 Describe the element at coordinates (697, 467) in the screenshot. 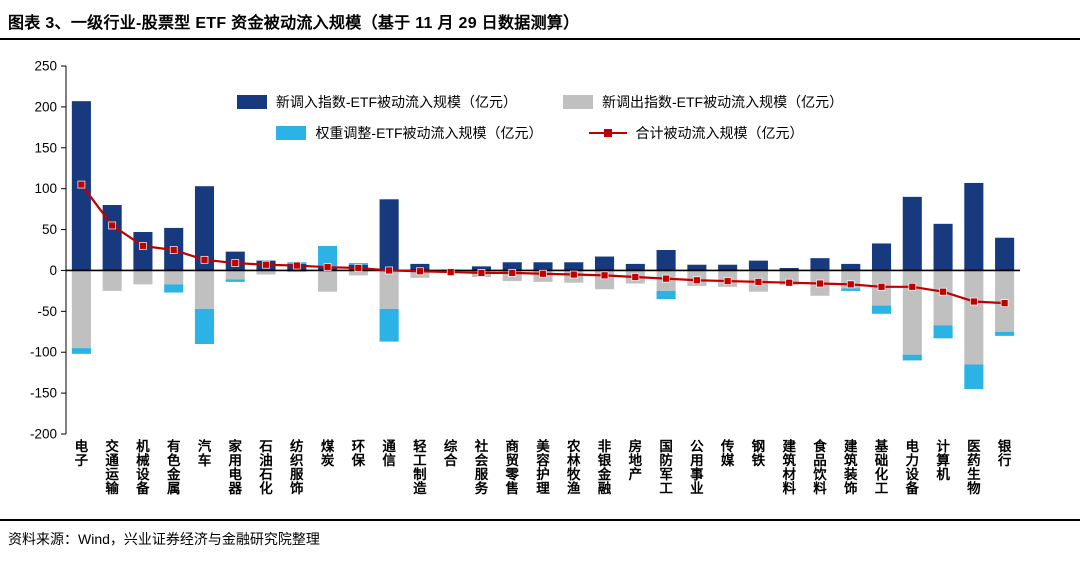

I see `svg-text: 公用事业` at that location.